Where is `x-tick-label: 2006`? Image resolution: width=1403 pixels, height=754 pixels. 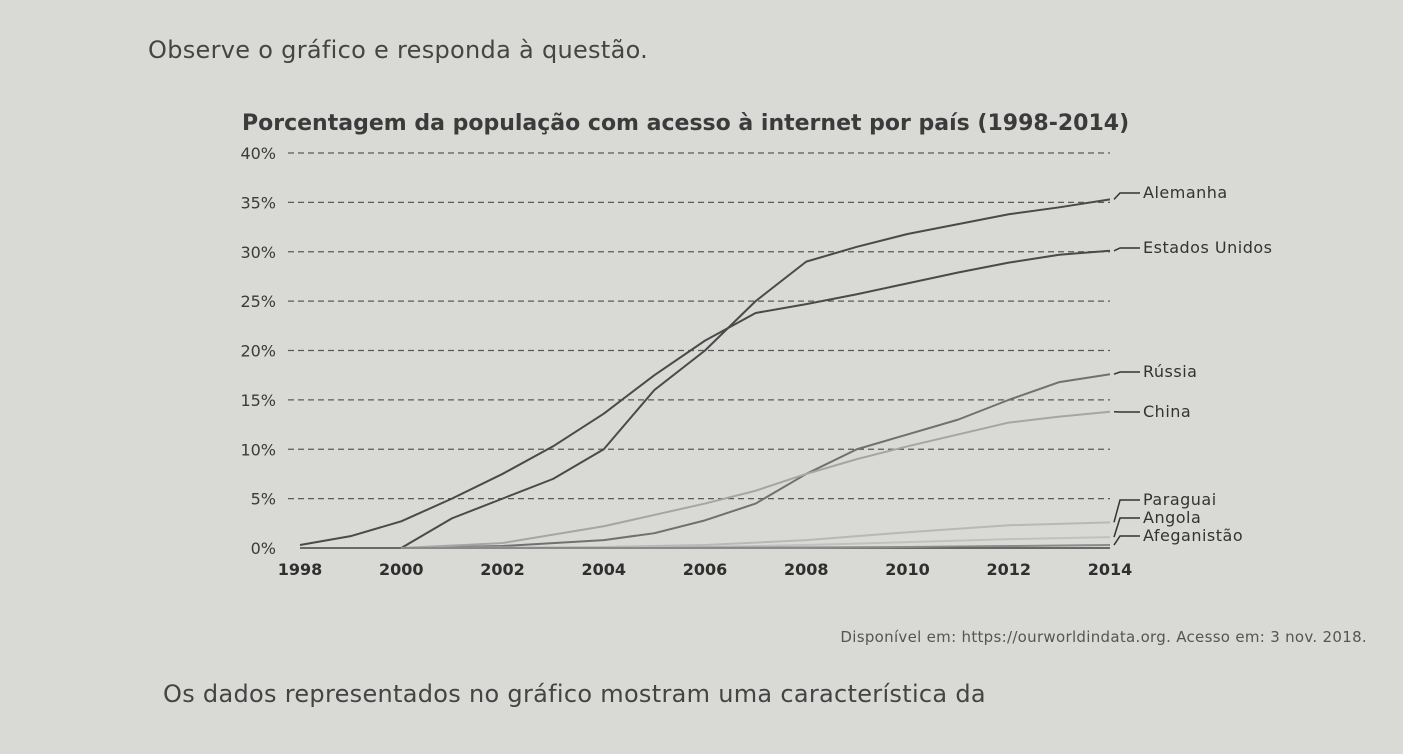 x-tick-label: 2006 is located at coordinates (705, 569).